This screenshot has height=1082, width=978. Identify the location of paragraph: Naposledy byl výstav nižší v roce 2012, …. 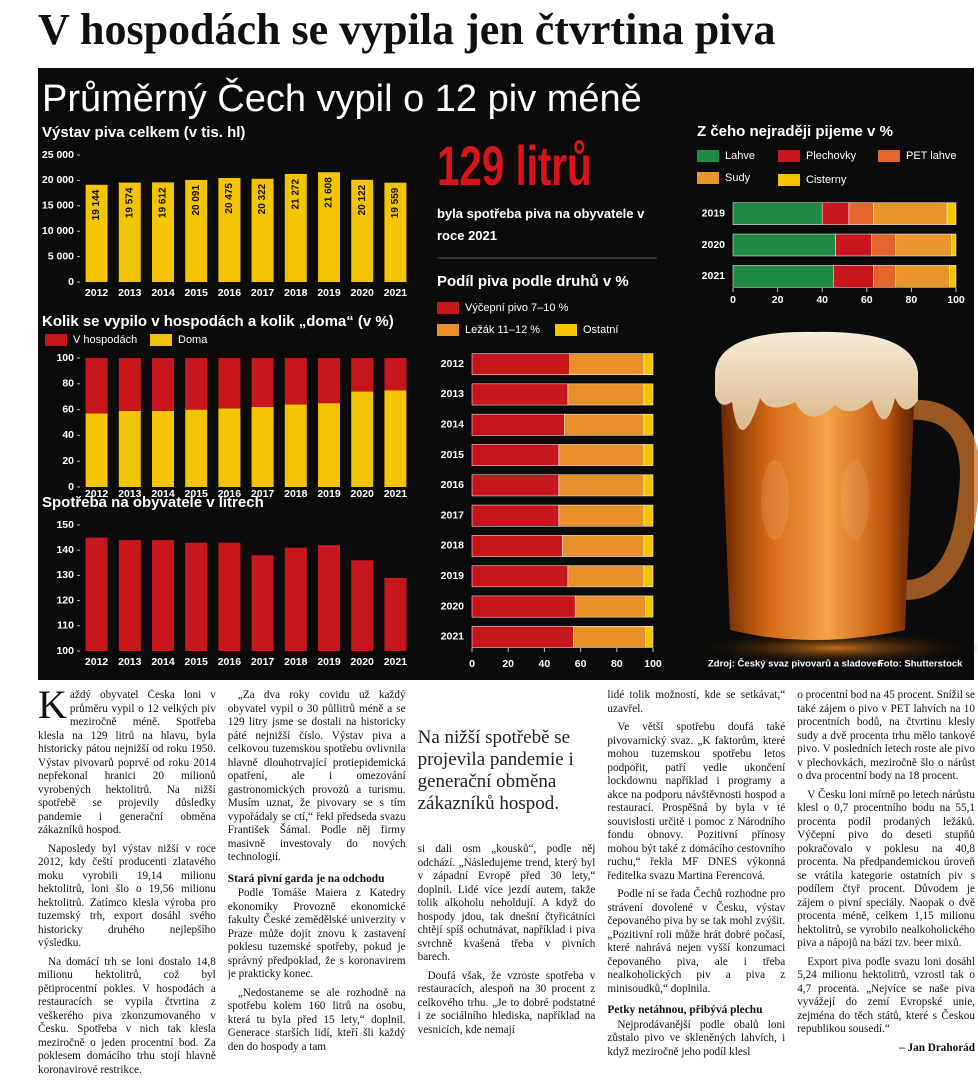
(127, 896).